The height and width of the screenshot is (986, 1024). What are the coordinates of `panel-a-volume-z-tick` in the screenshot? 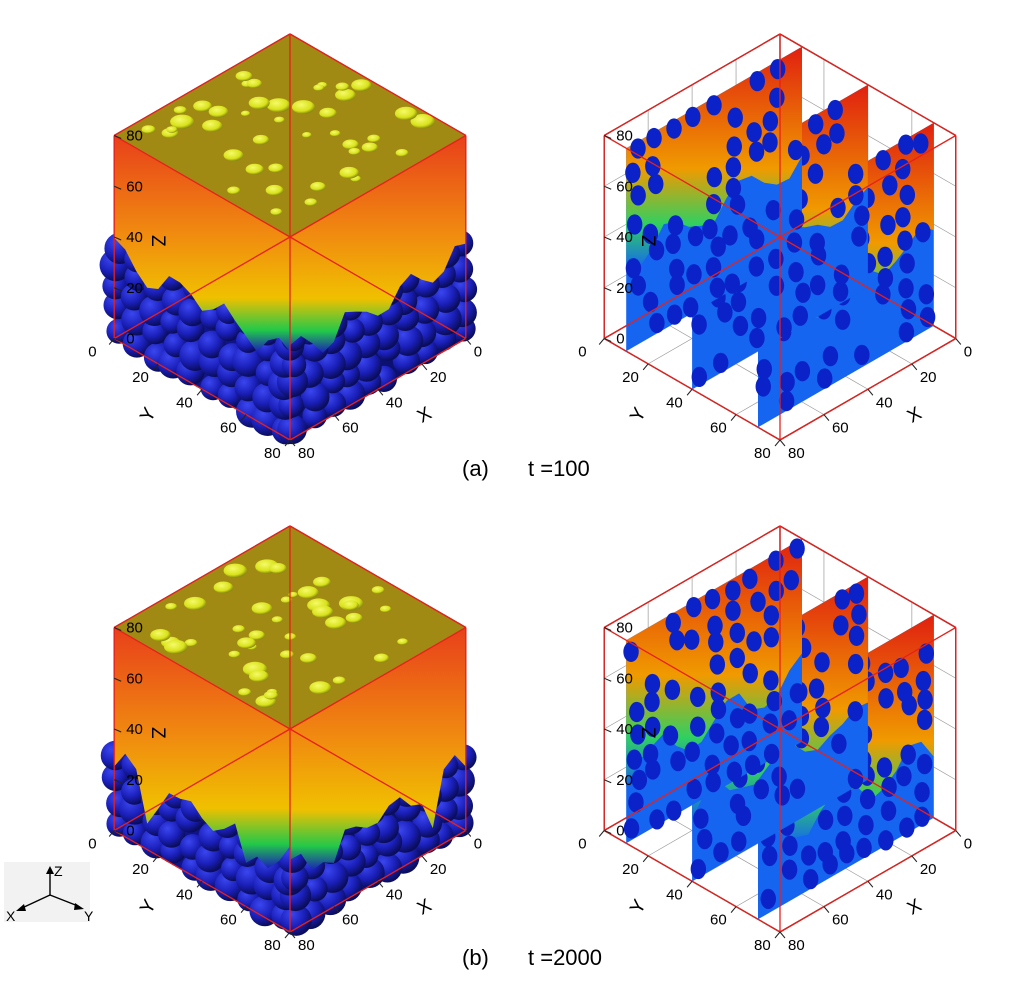 It's located at (118, 289).